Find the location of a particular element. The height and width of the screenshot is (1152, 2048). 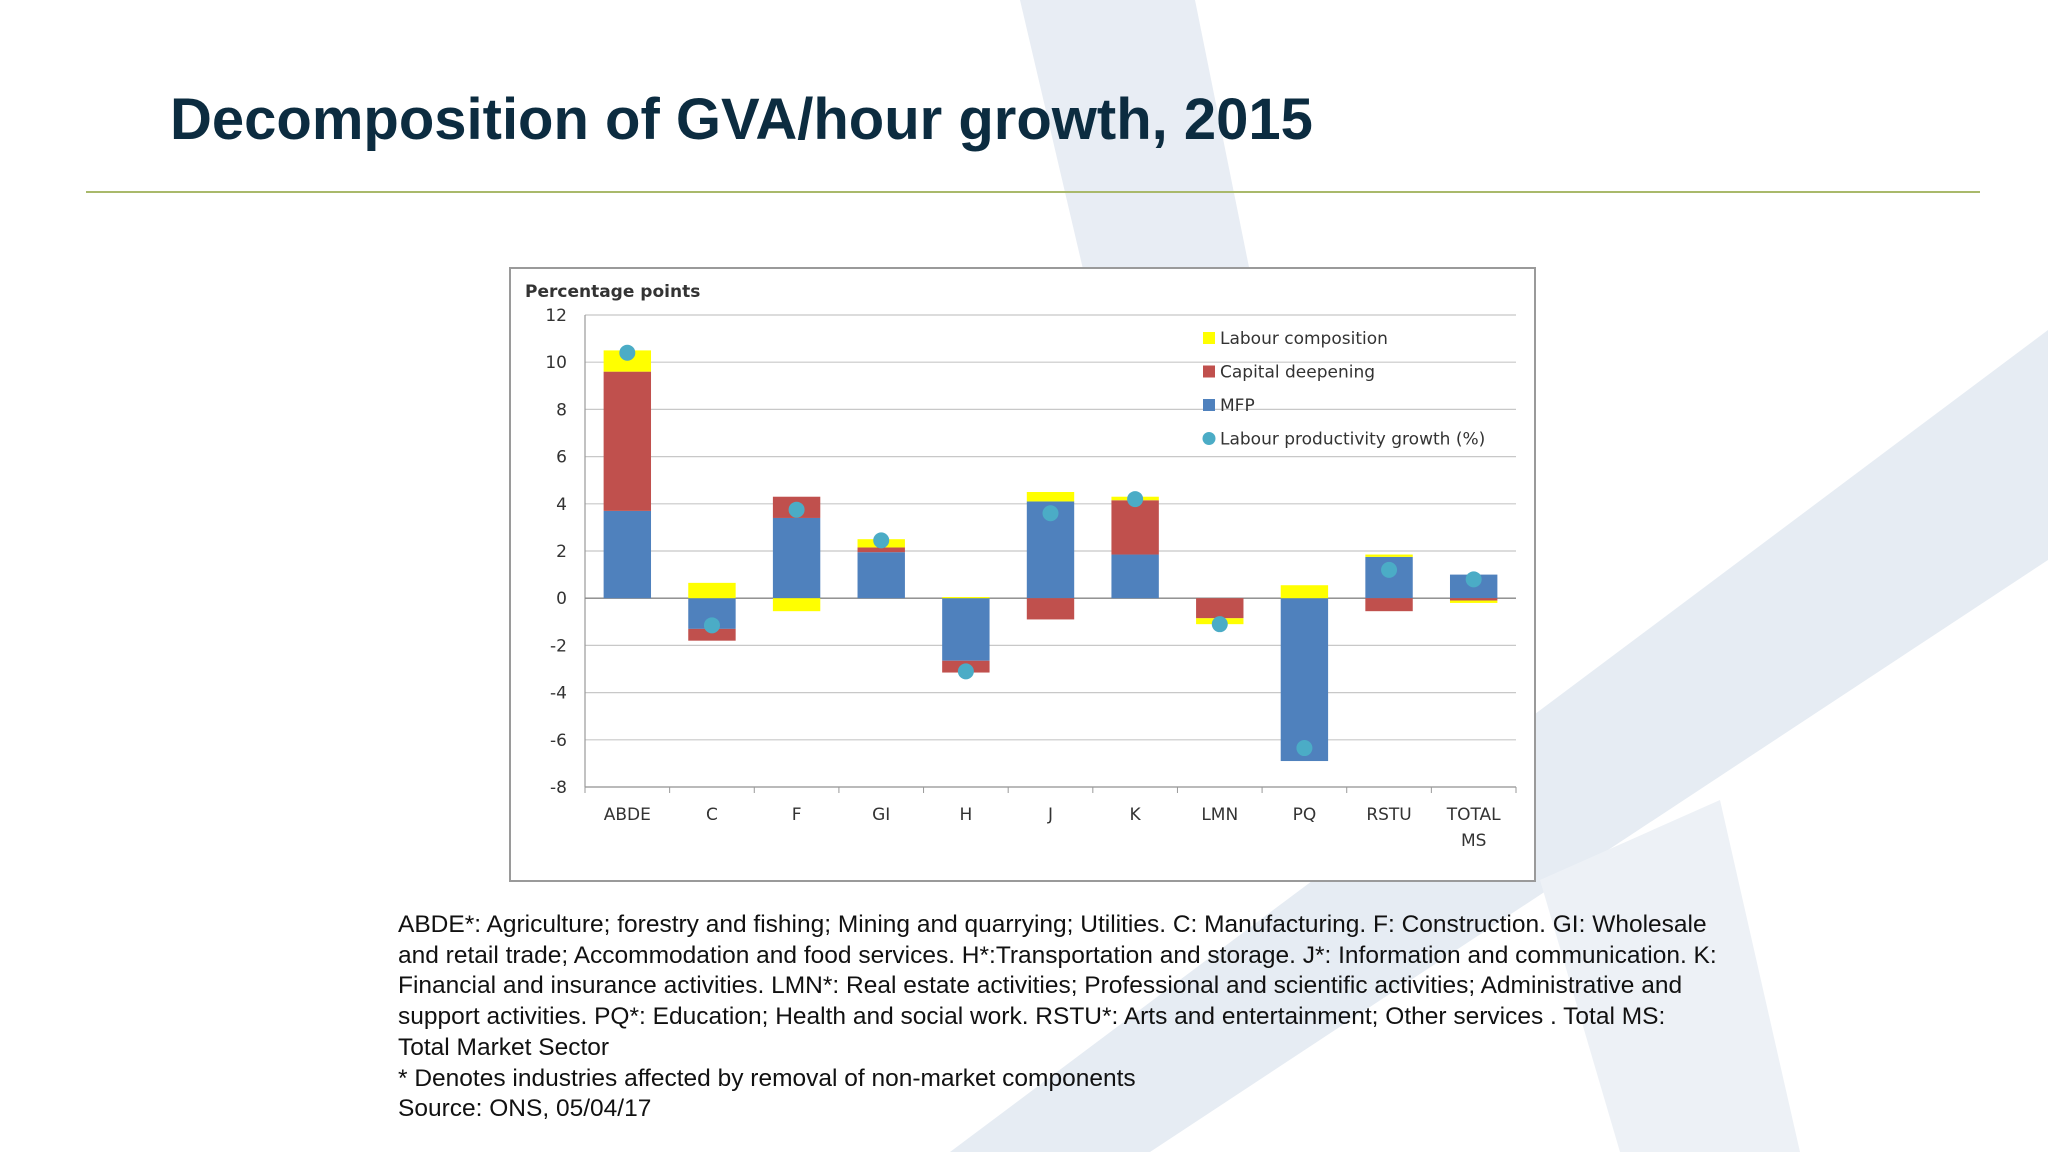

y-tick-label: 2 is located at coordinates (561, 552).